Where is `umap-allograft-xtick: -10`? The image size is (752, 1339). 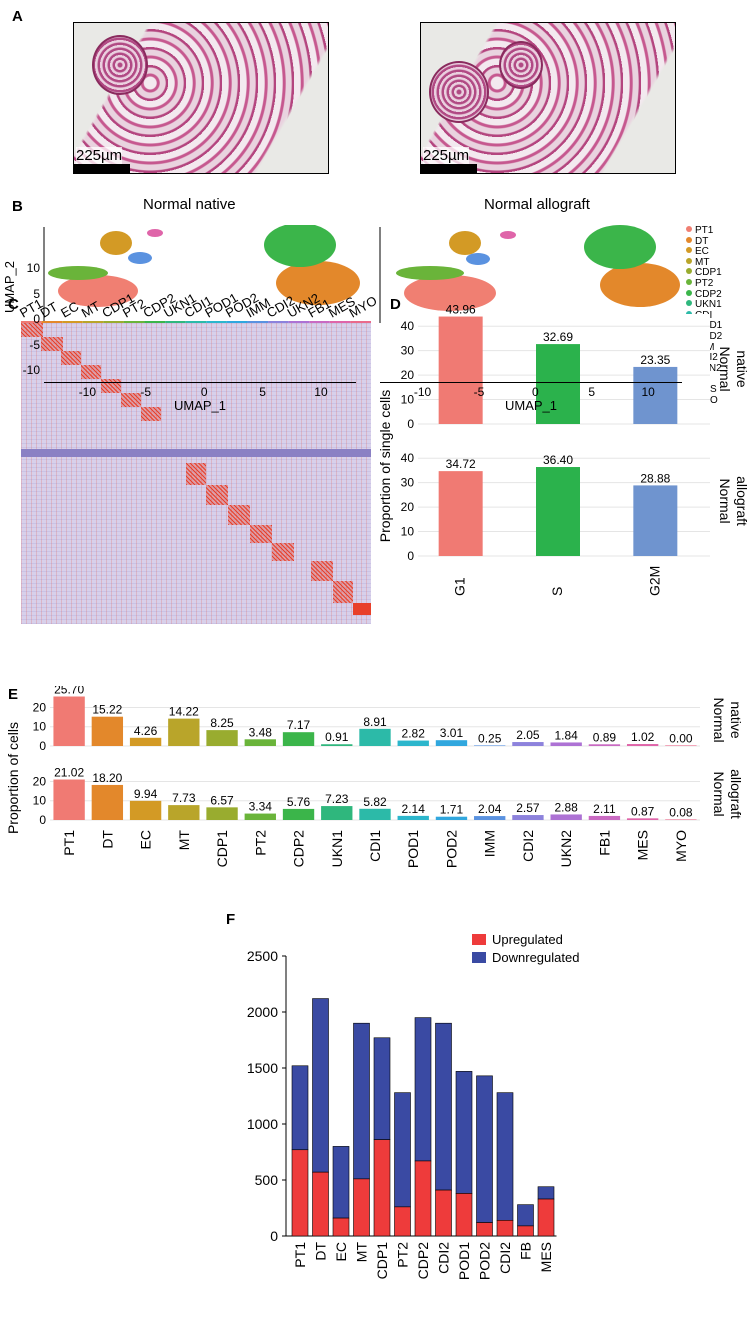
umap-allograft-xtick: -10 is located at coordinates (422, 392).